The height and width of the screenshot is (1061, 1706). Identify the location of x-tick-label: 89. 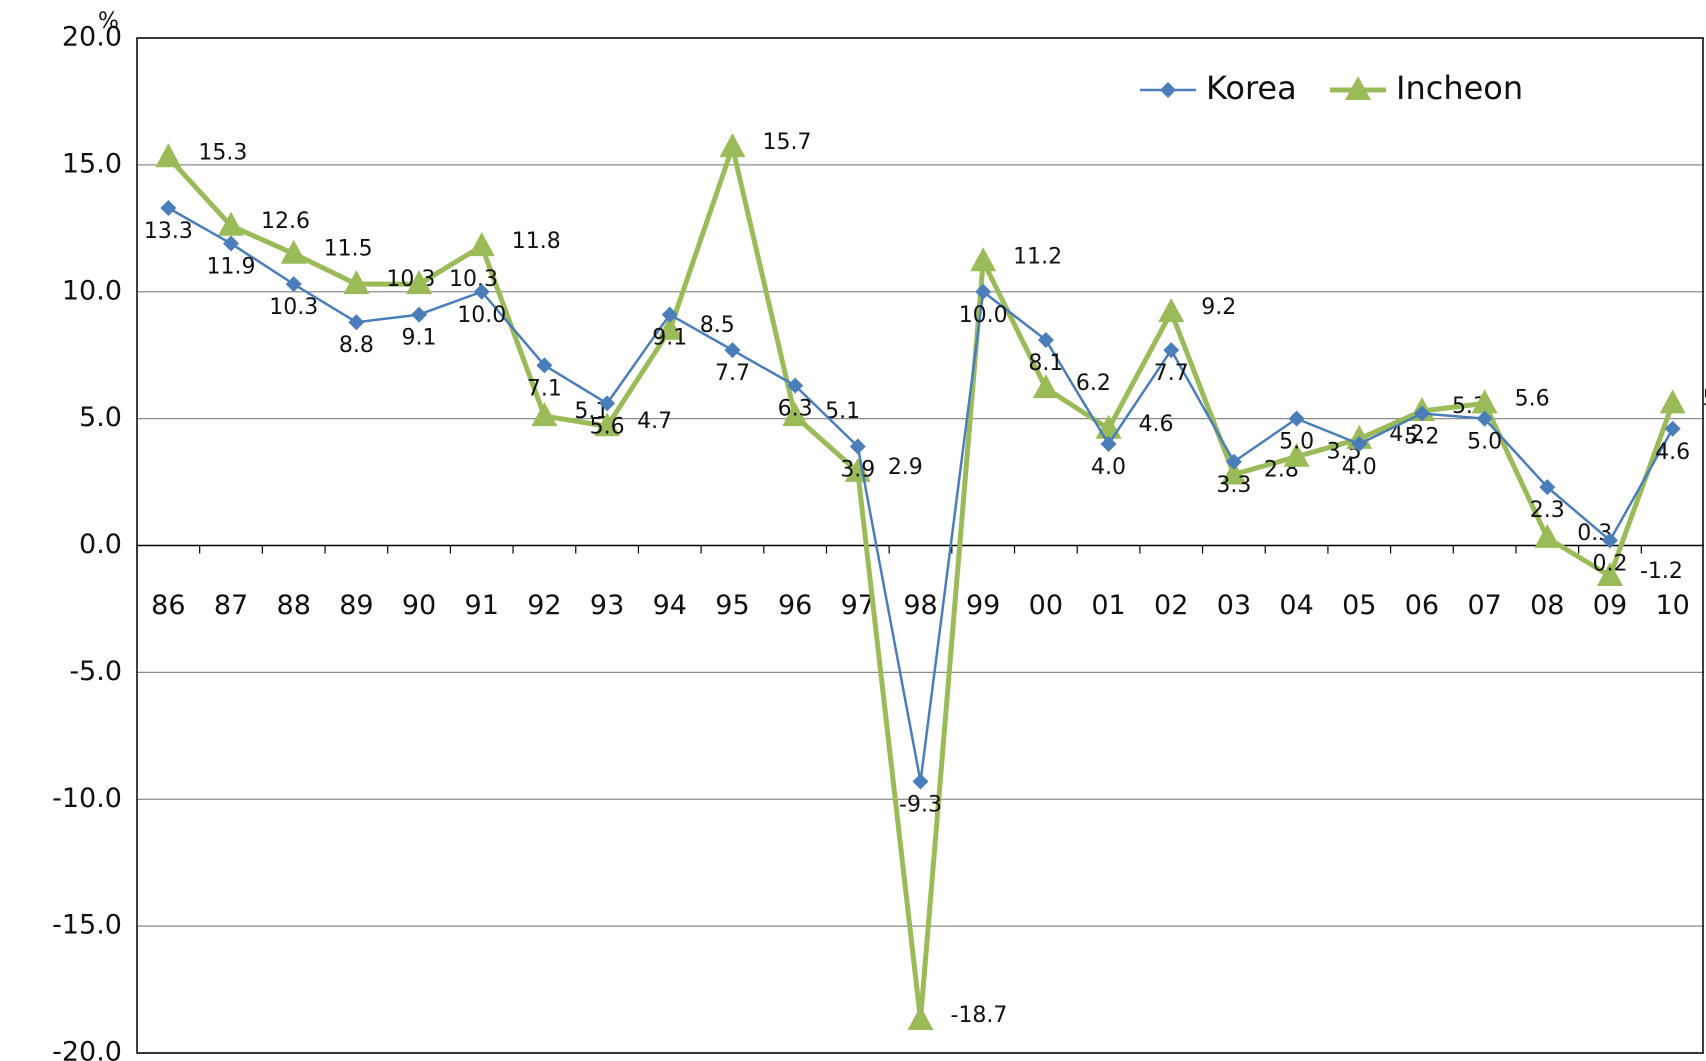
(356, 605).